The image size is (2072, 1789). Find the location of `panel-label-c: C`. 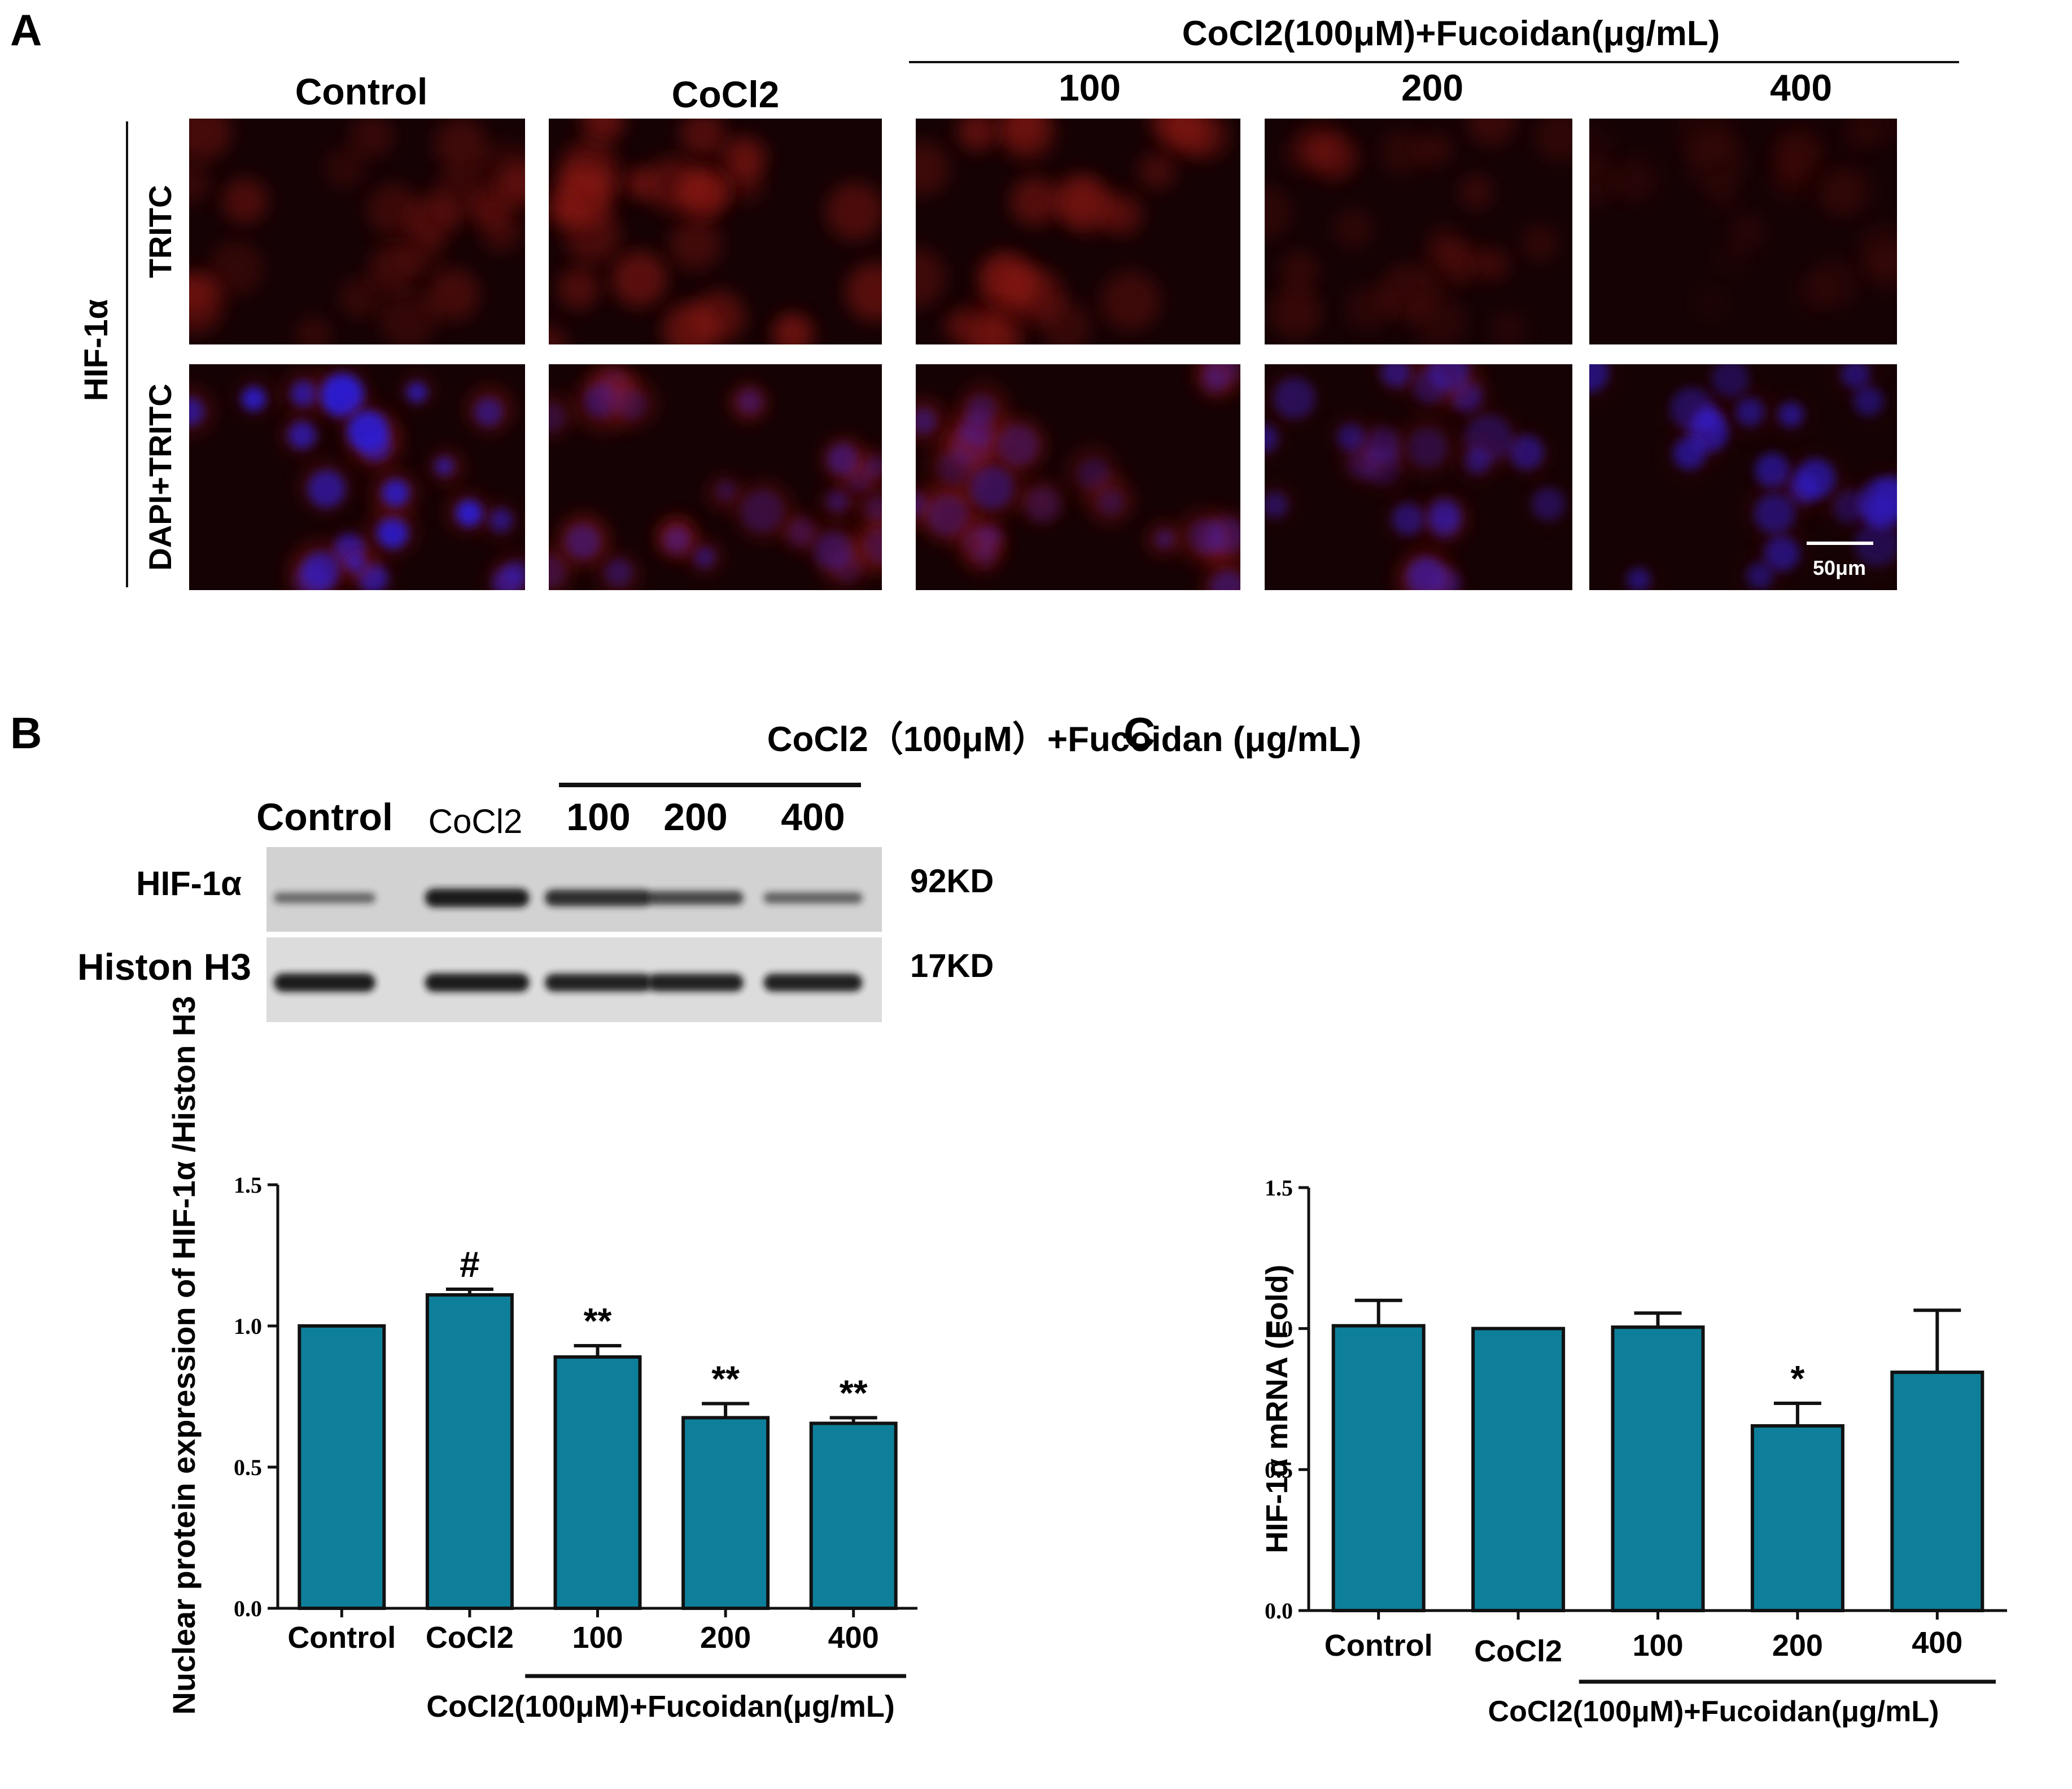

panel-label-c: C is located at coordinates (1139, 733).